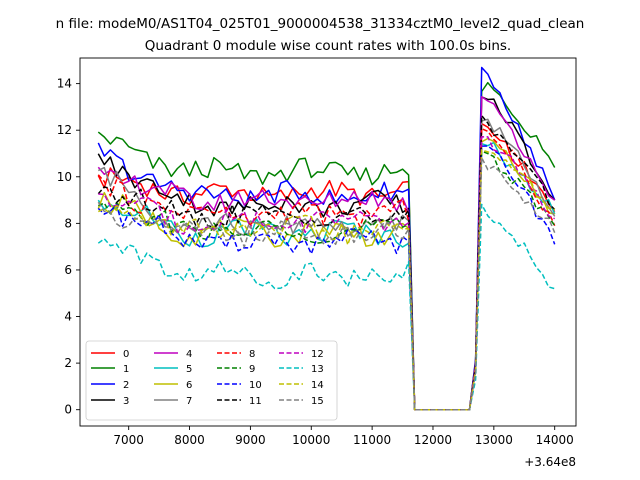  Describe the element at coordinates (126, 401) in the screenshot. I see `legend-label-3: 3` at that location.